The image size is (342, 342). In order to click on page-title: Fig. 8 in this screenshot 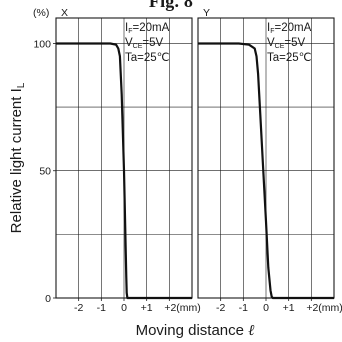, I will do `click(171, 5)`.